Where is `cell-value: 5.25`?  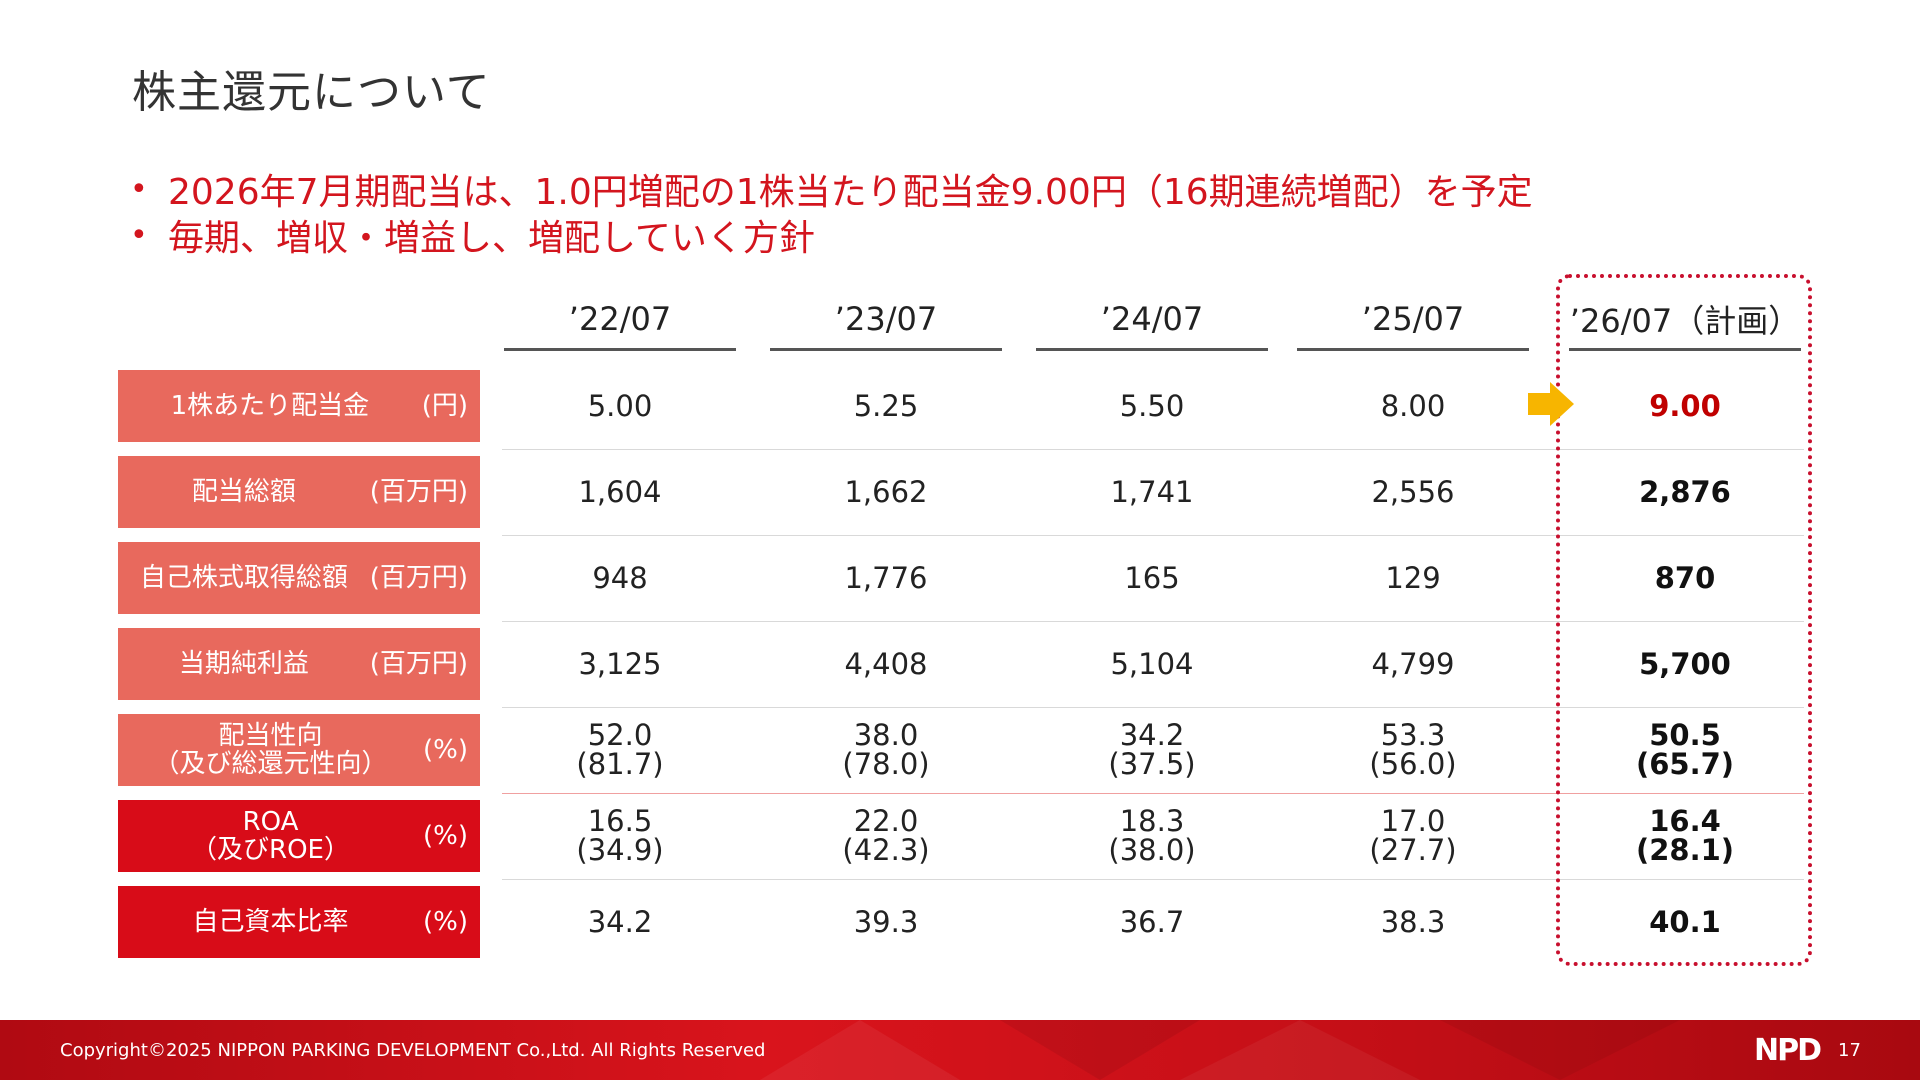
cell-value: 5.25 is located at coordinates (886, 405).